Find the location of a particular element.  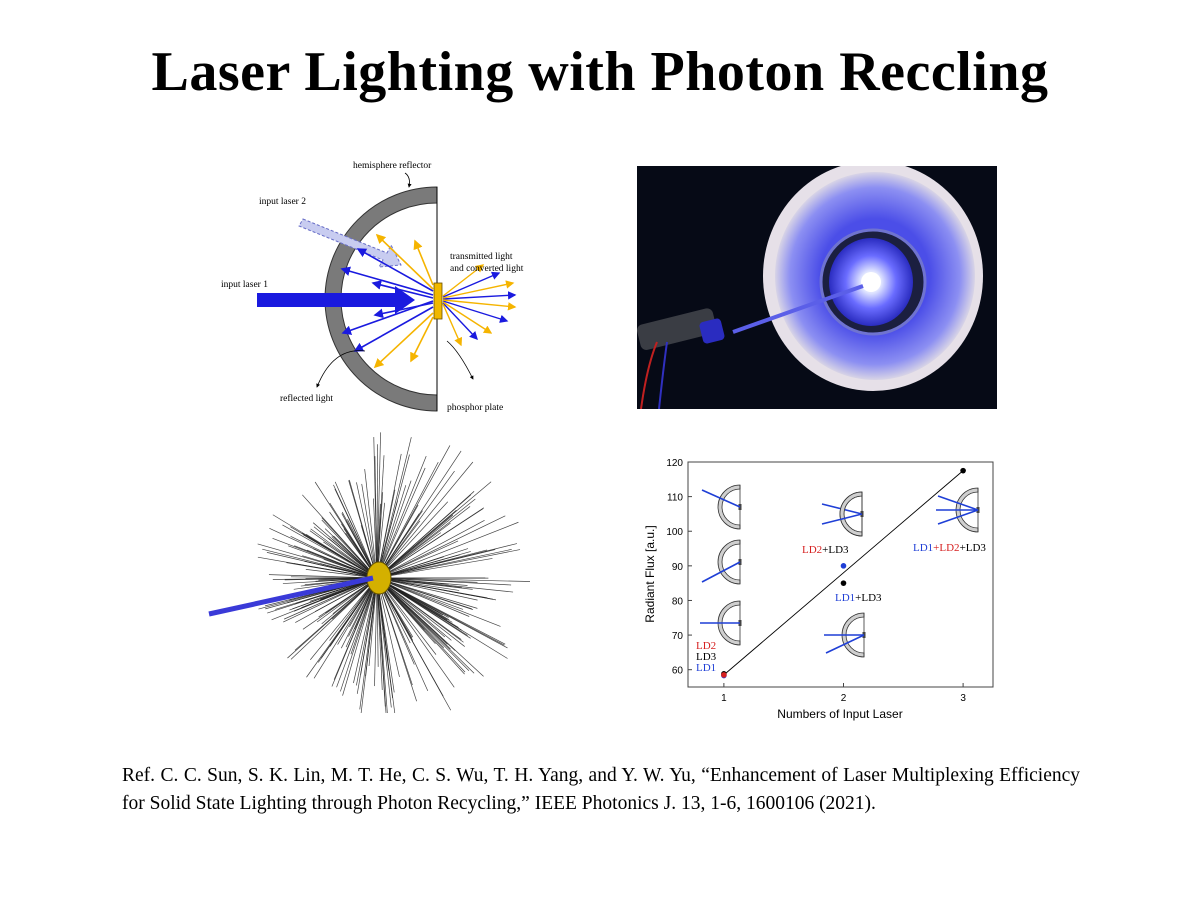

prototype-photo is located at coordinates (817, 287).